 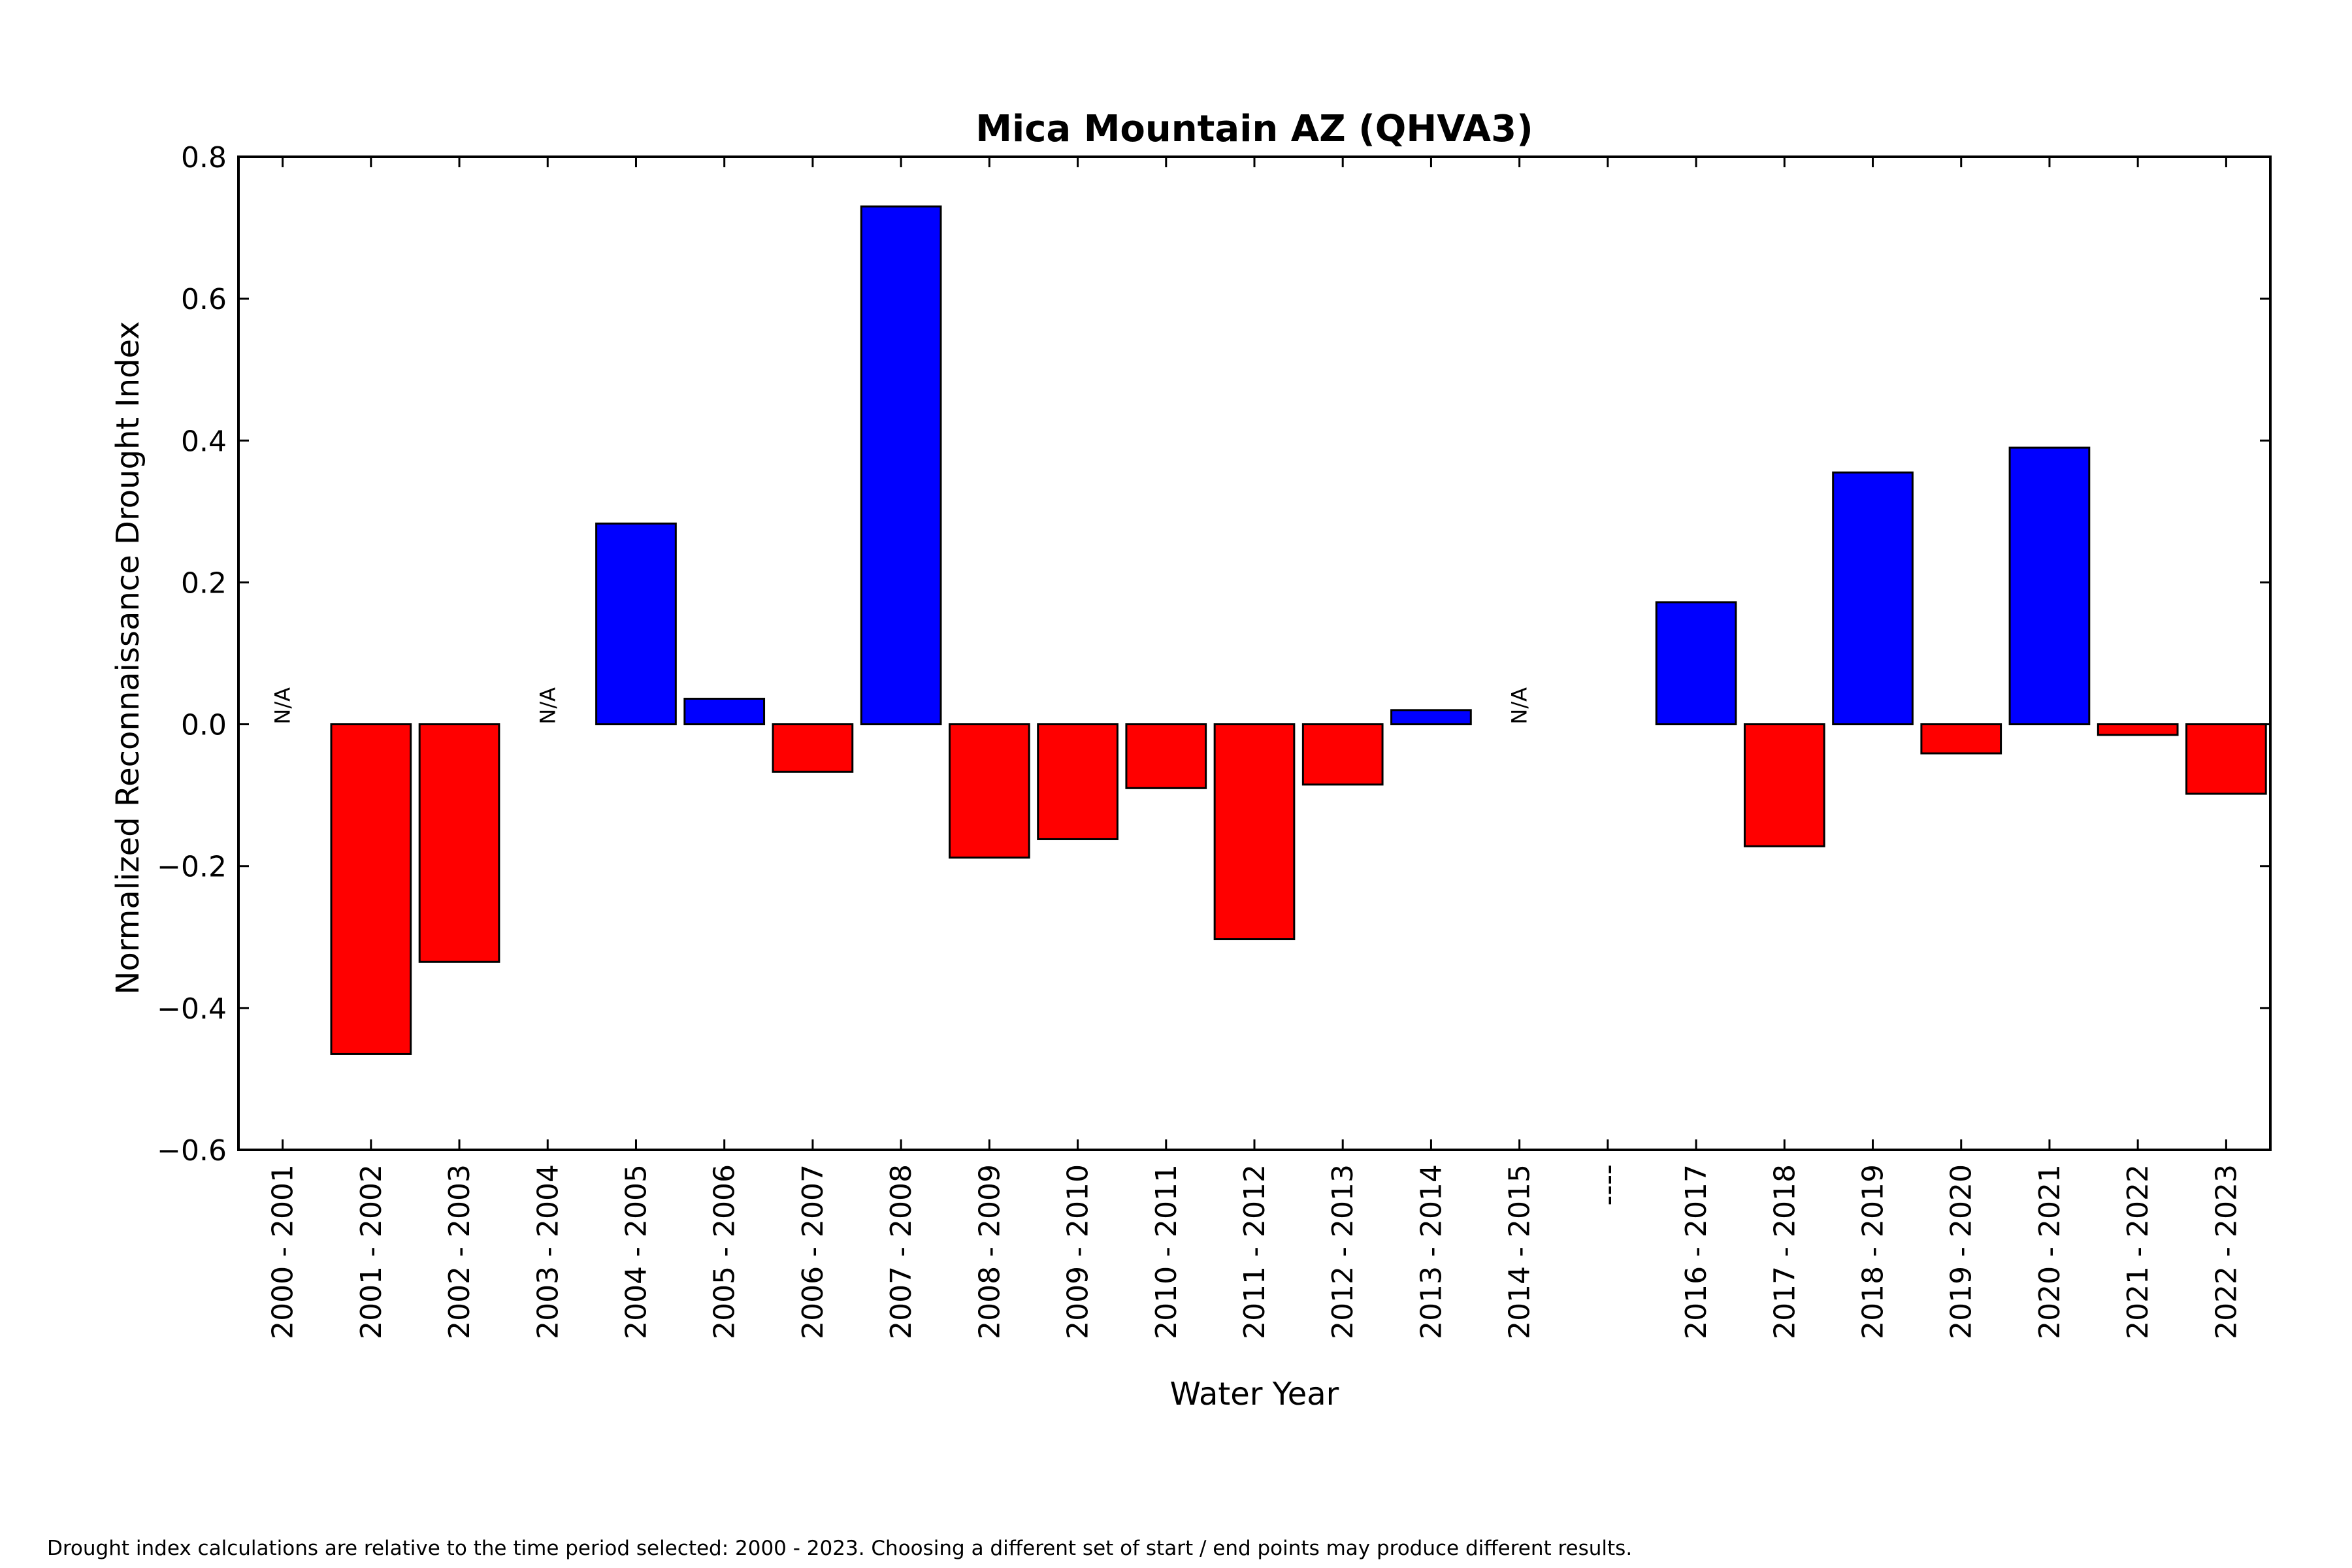 What do you see at coordinates (1254, 1251) in the screenshot?
I see `x-tick-label-11: 2011 - 2012` at bounding box center [1254, 1251].